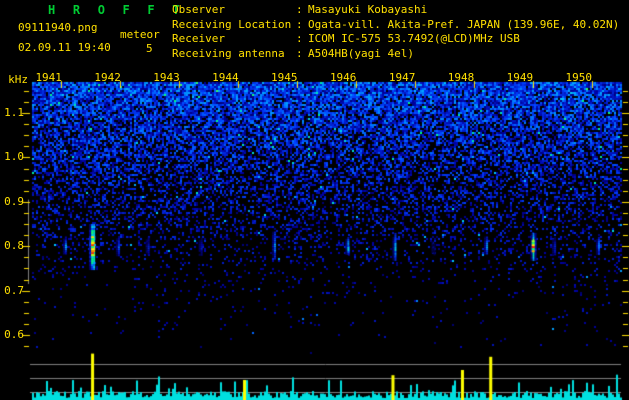 This screenshot has width=629, height=400. What do you see at coordinates (368, 9) in the screenshot?
I see `info-value-observer: Masayuki Kobayashi` at bounding box center [368, 9].